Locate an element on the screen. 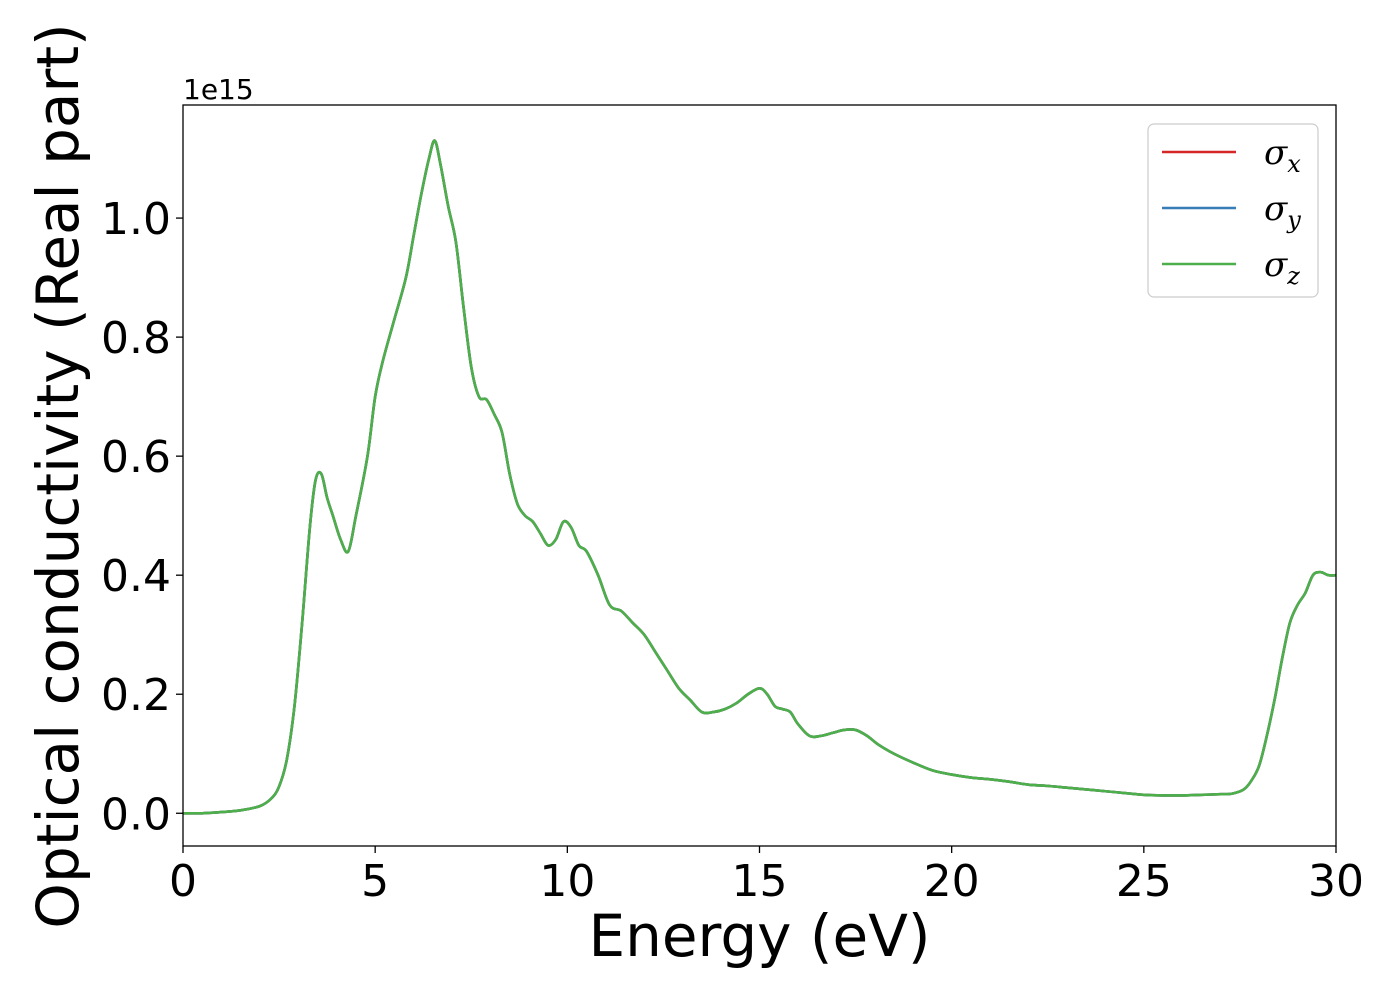 This screenshot has height=1000, width=1400. x-tick-label: 5 is located at coordinates (375, 881).